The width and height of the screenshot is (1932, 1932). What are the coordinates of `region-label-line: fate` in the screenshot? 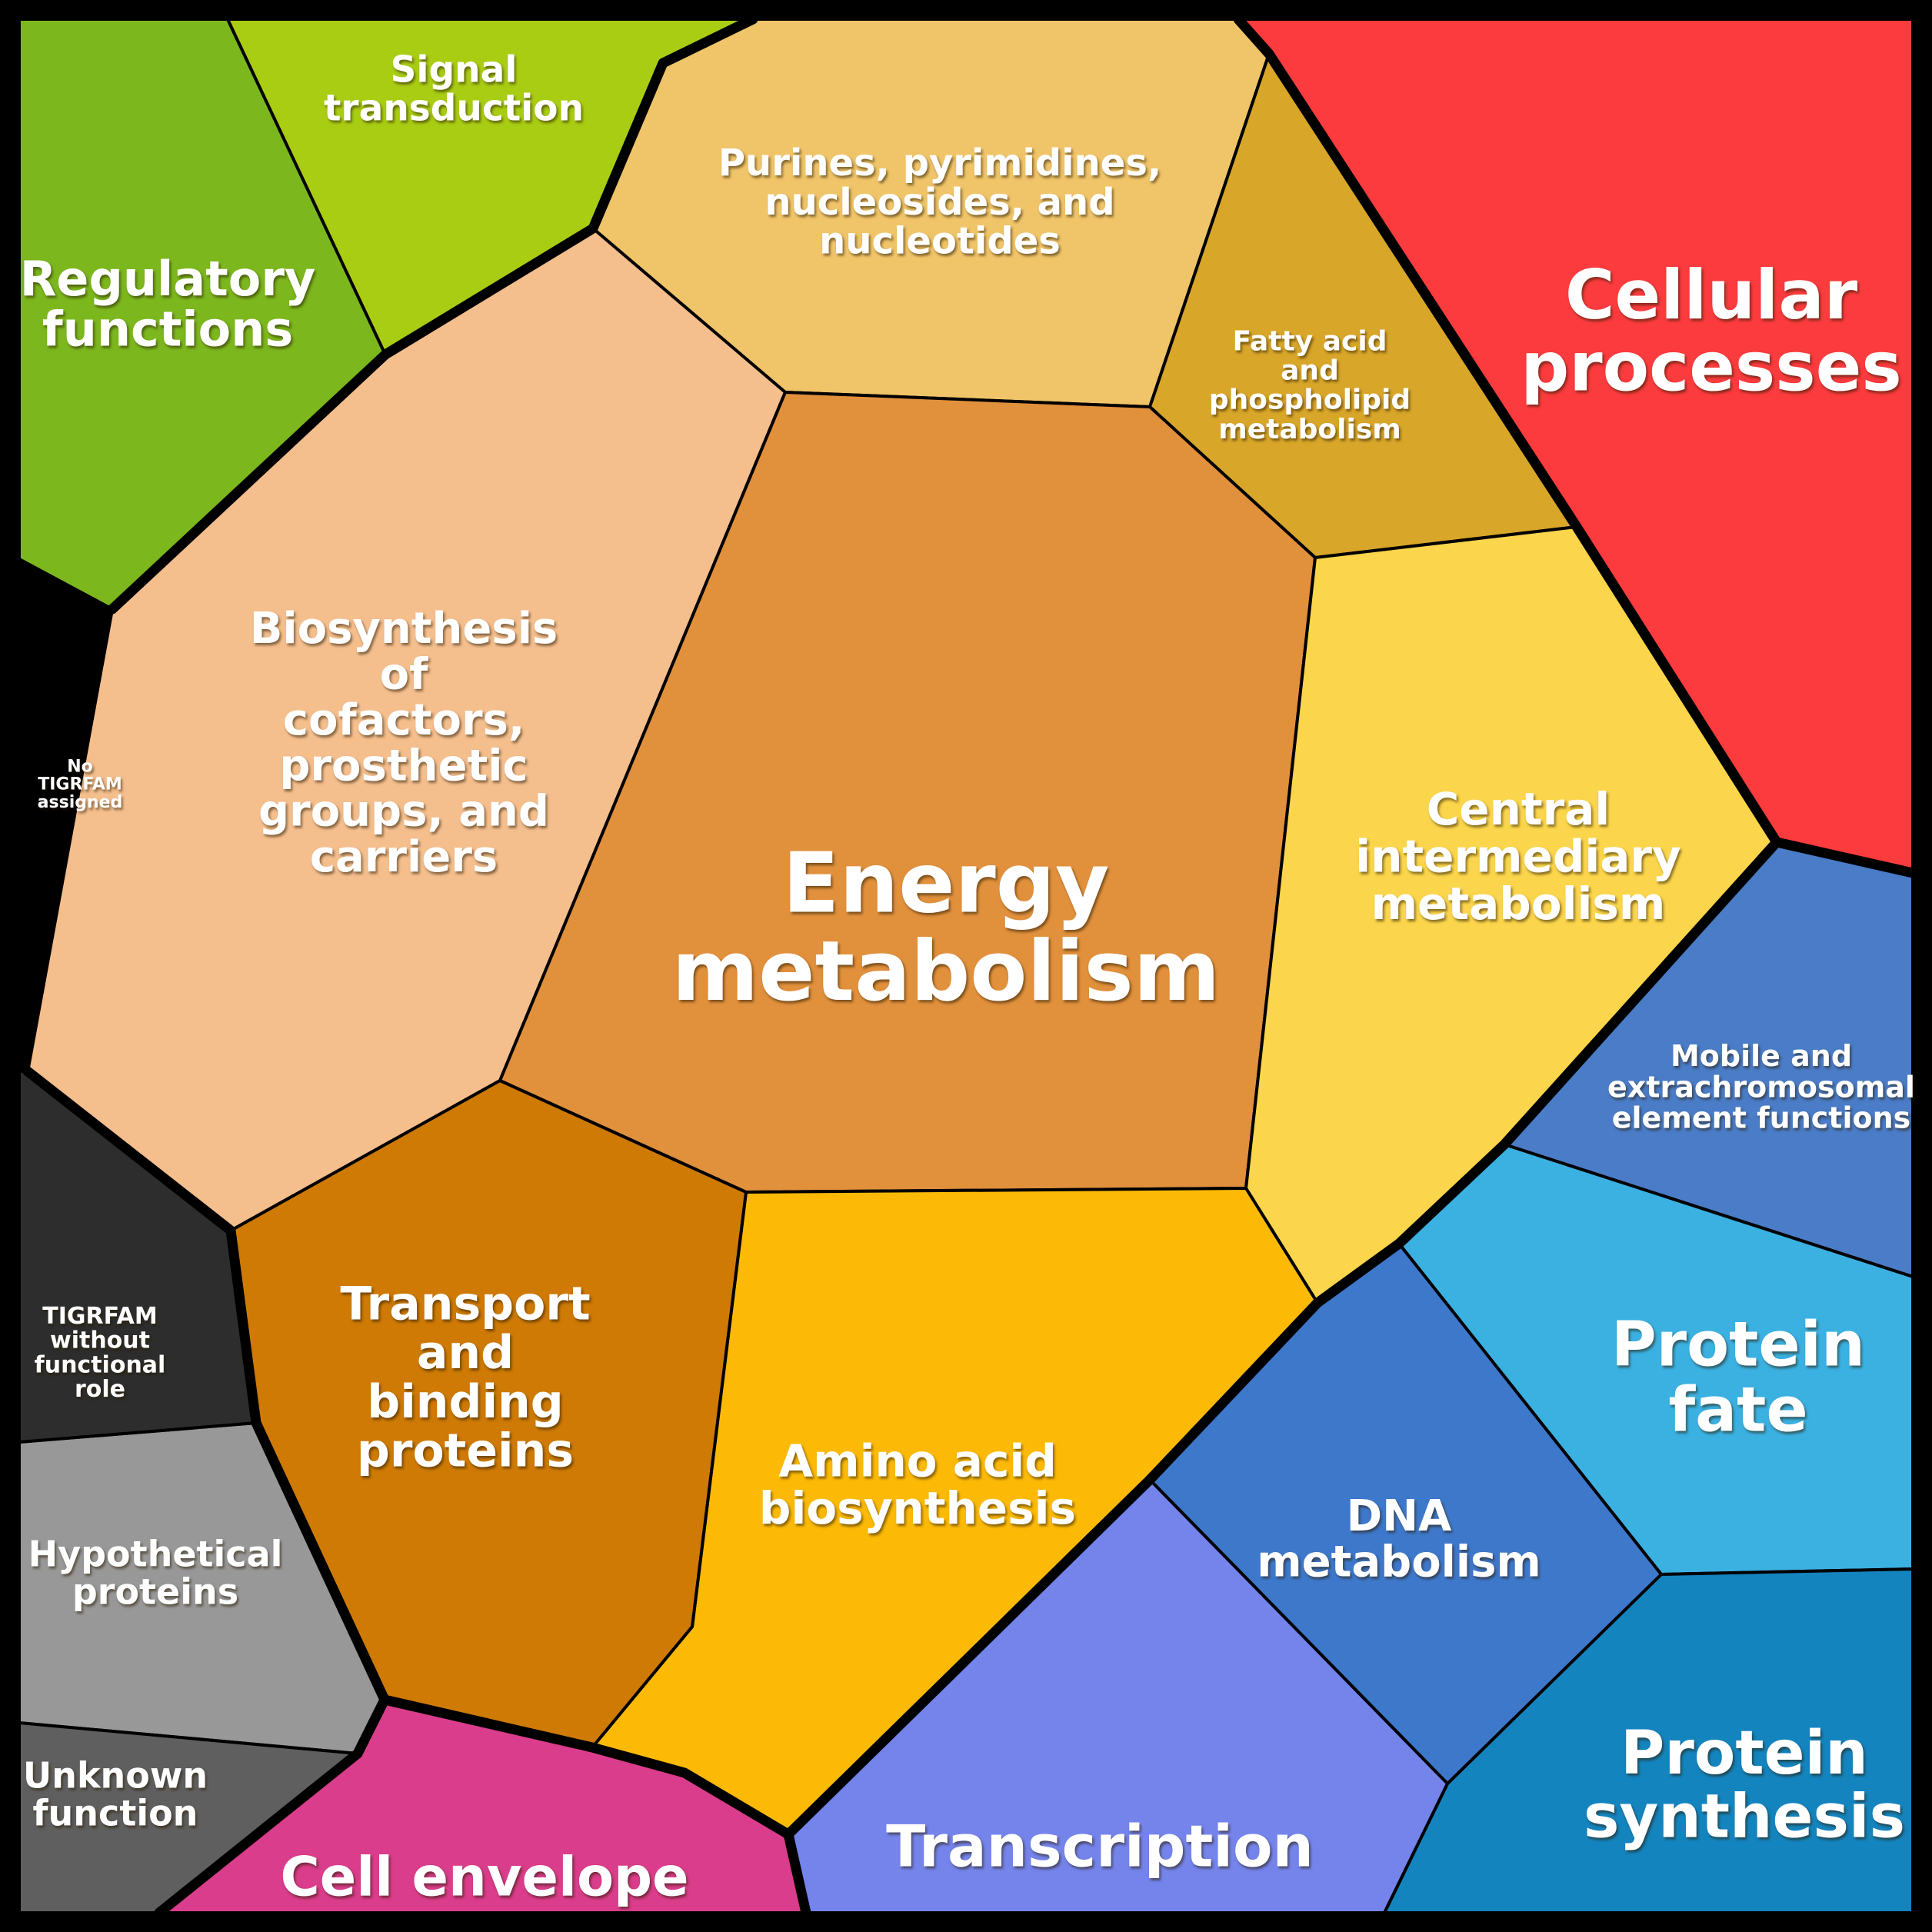 It's located at (1737, 1409).